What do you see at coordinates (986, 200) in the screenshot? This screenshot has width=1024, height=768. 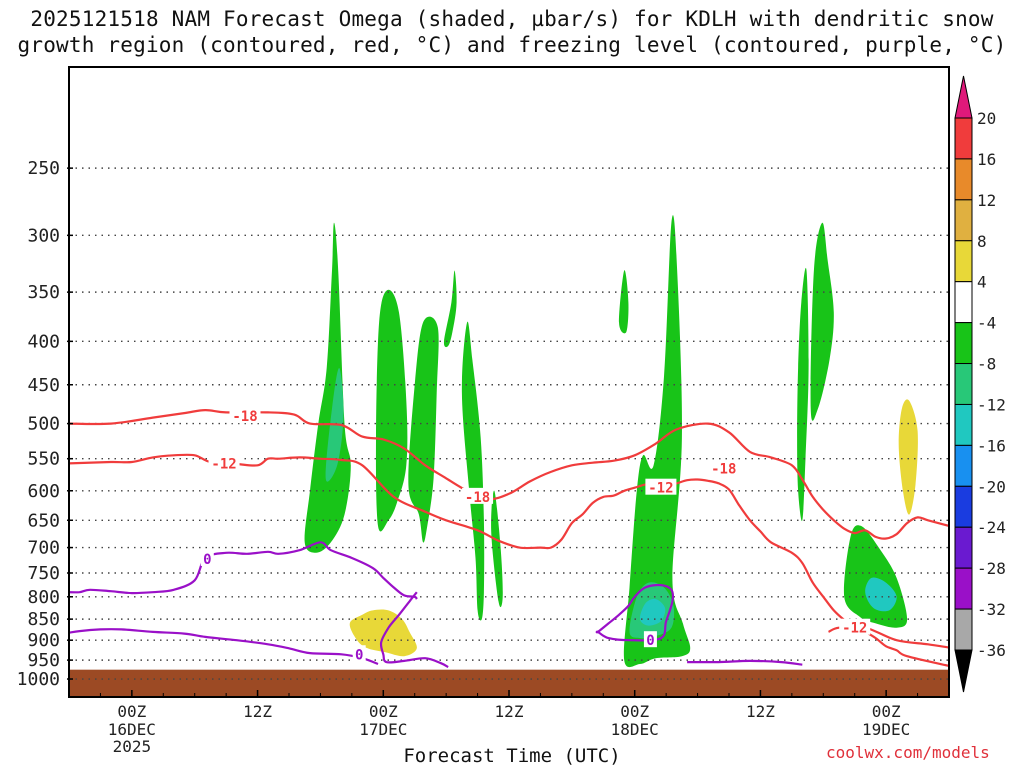 I see `colorbar-label: 12` at bounding box center [986, 200].